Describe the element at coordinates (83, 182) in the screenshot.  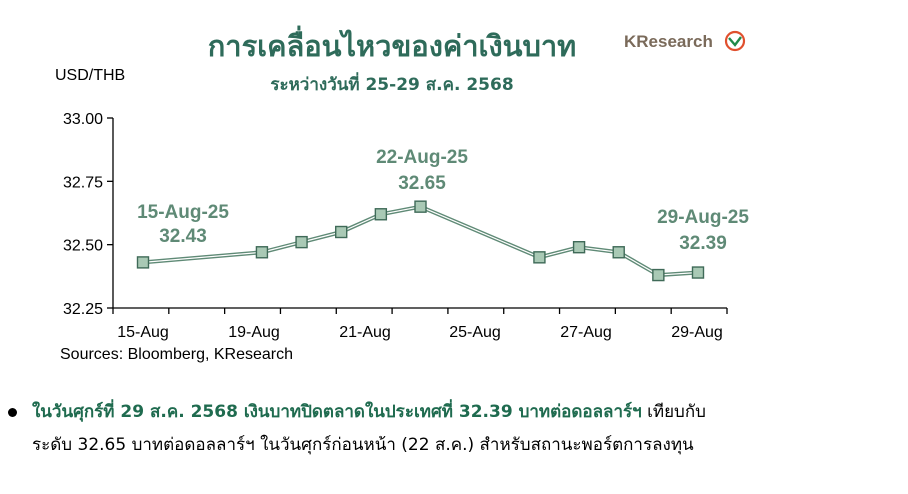
I see `y-tick-label: 32.75` at that location.